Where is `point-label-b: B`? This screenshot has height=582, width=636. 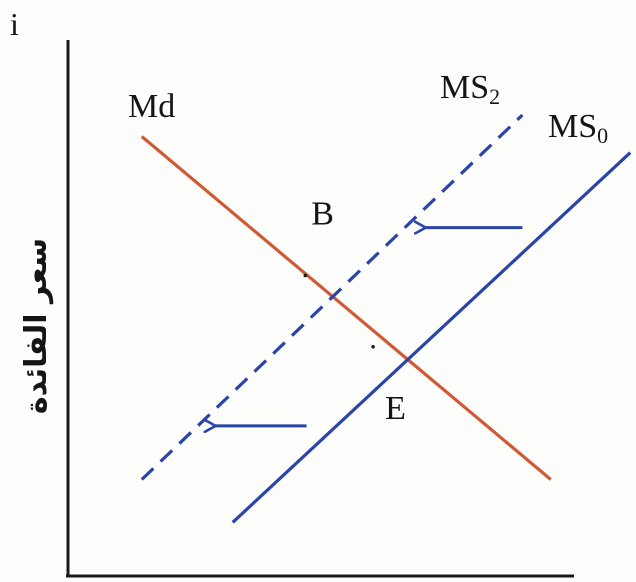 point-label-b: B is located at coordinates (322, 214).